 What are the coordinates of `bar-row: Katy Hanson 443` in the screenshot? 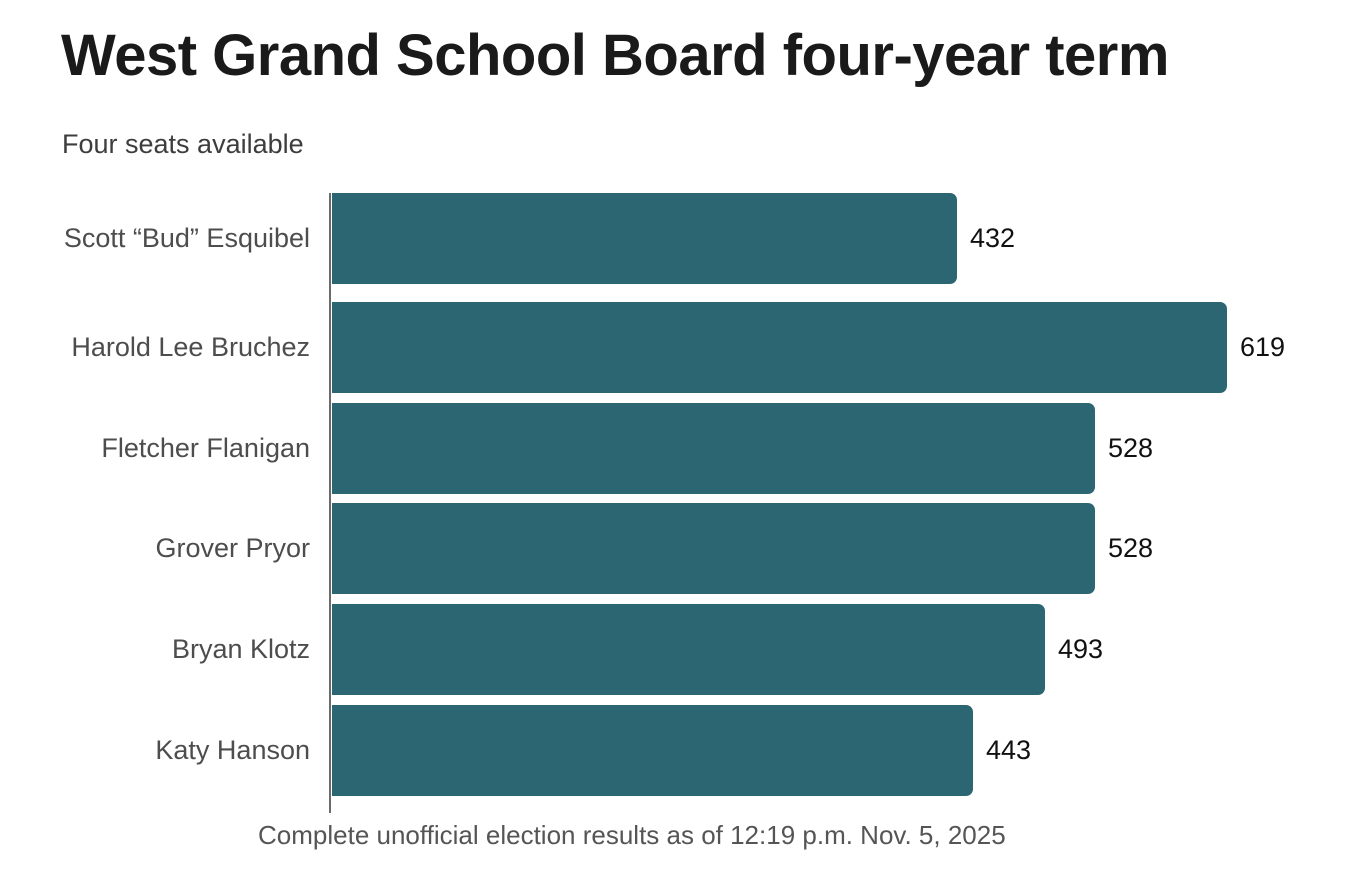 It's located at (686, 750).